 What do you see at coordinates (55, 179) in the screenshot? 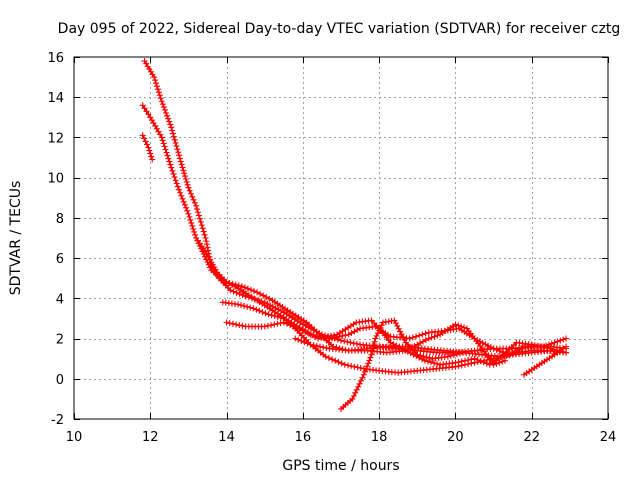
I see `y-tick-label: 10` at bounding box center [55, 179].